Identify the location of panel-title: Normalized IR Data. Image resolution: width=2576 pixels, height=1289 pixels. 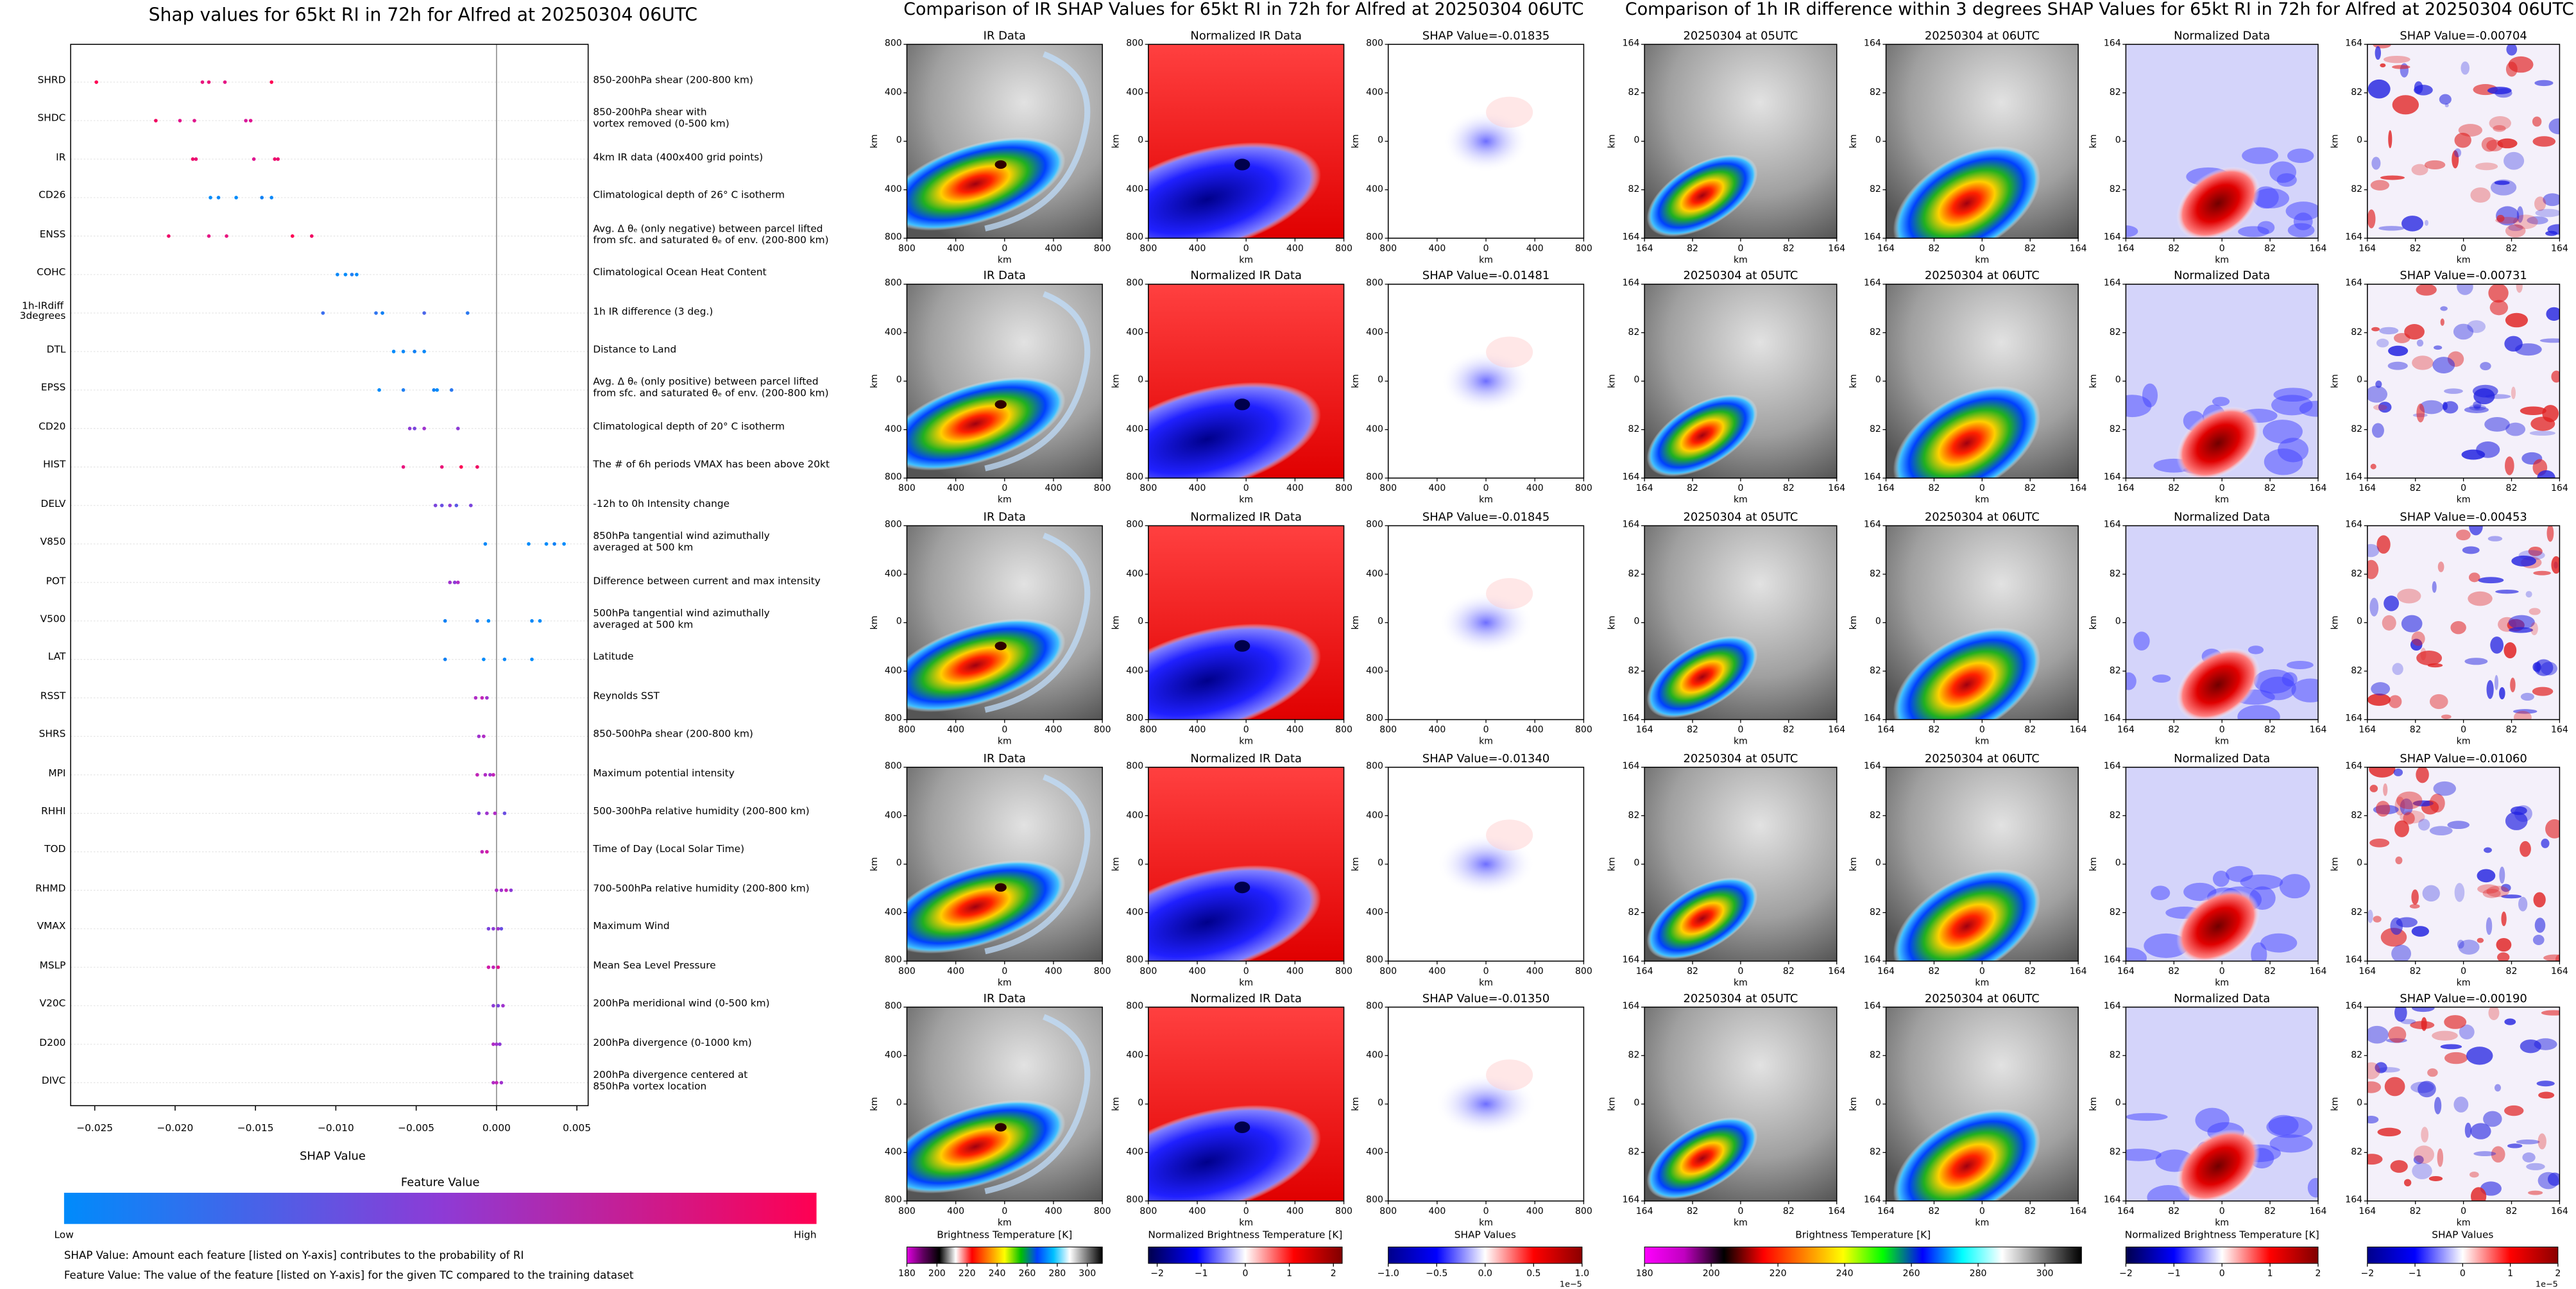
(1246, 517).